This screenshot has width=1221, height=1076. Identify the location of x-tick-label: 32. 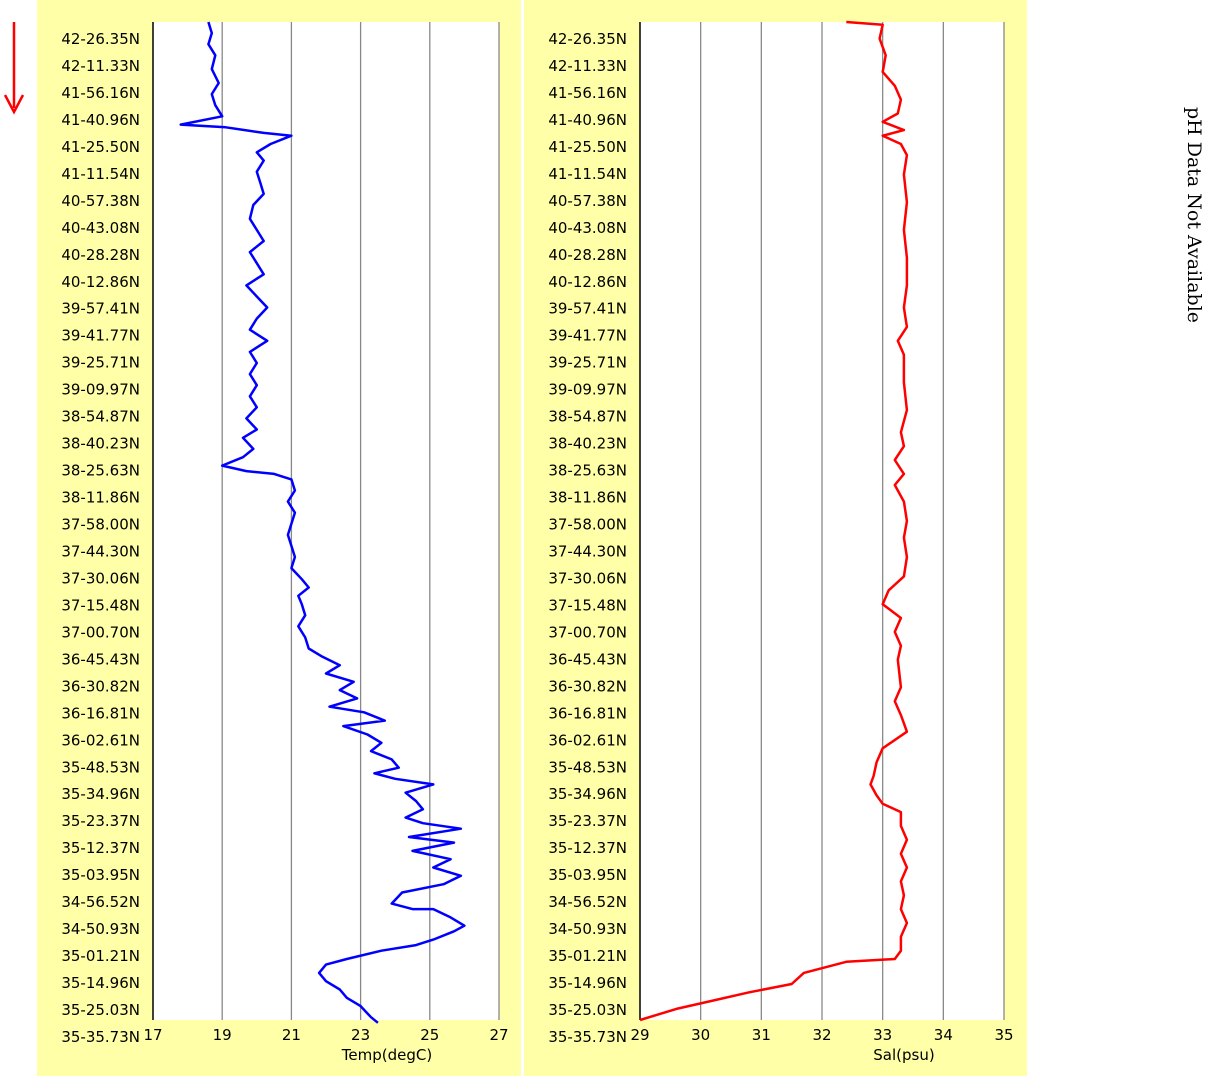
(821, 1035).